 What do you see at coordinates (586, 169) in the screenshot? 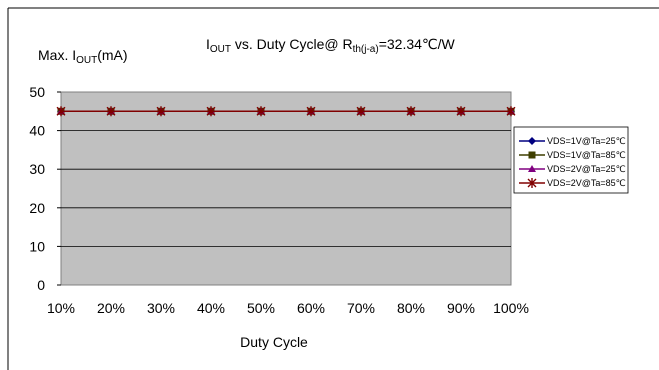
I see `legend-label: VDS=2V@Ta=25℃` at bounding box center [586, 169].